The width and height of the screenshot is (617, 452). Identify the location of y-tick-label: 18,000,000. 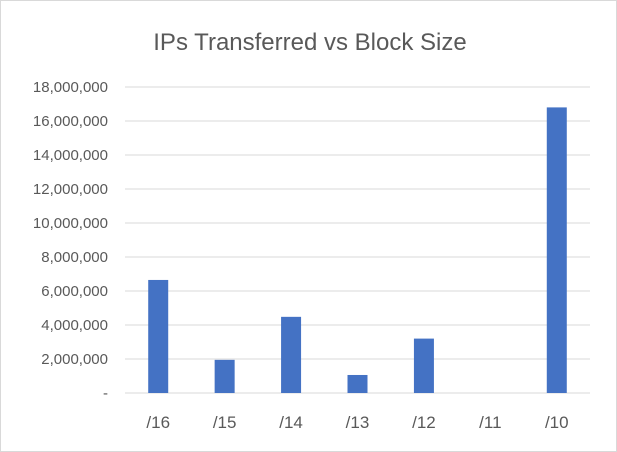
(70, 87).